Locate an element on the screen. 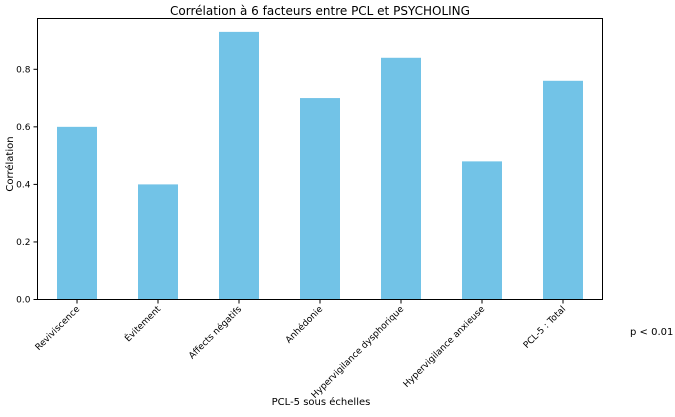 Image resolution: width=675 pixels, height=417 pixels. x-tick-label: PCL-5 : Total is located at coordinates (545, 328).